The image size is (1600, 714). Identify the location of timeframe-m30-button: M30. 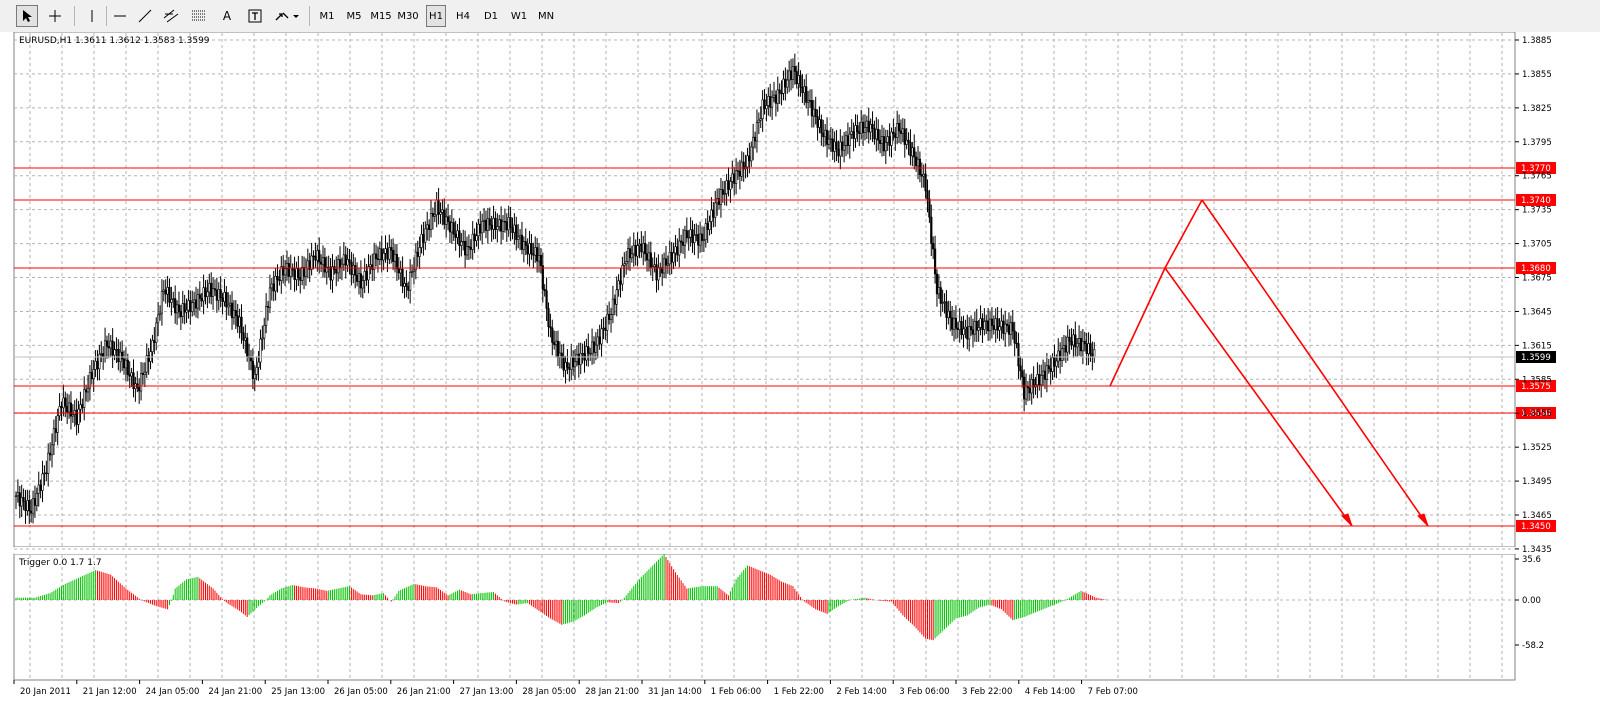
(408, 16).